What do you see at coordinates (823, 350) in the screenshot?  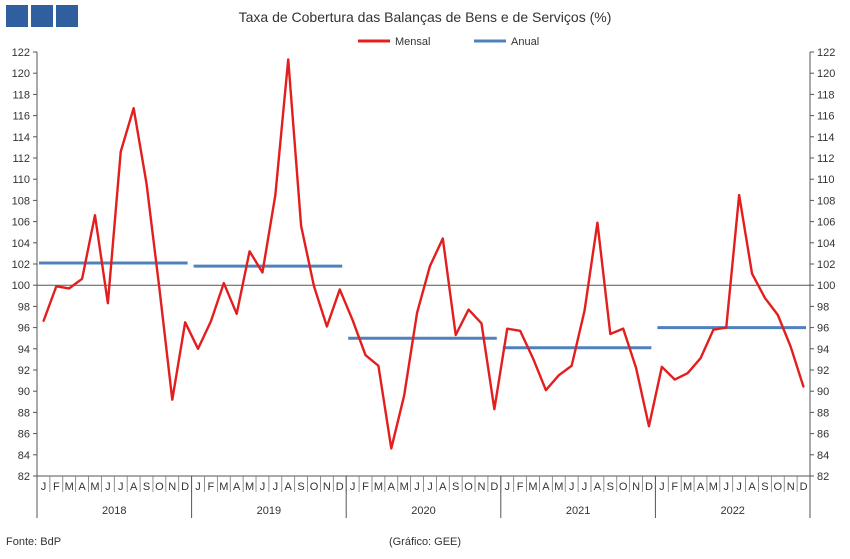 I see `y-tick-label-right: 94` at bounding box center [823, 350].